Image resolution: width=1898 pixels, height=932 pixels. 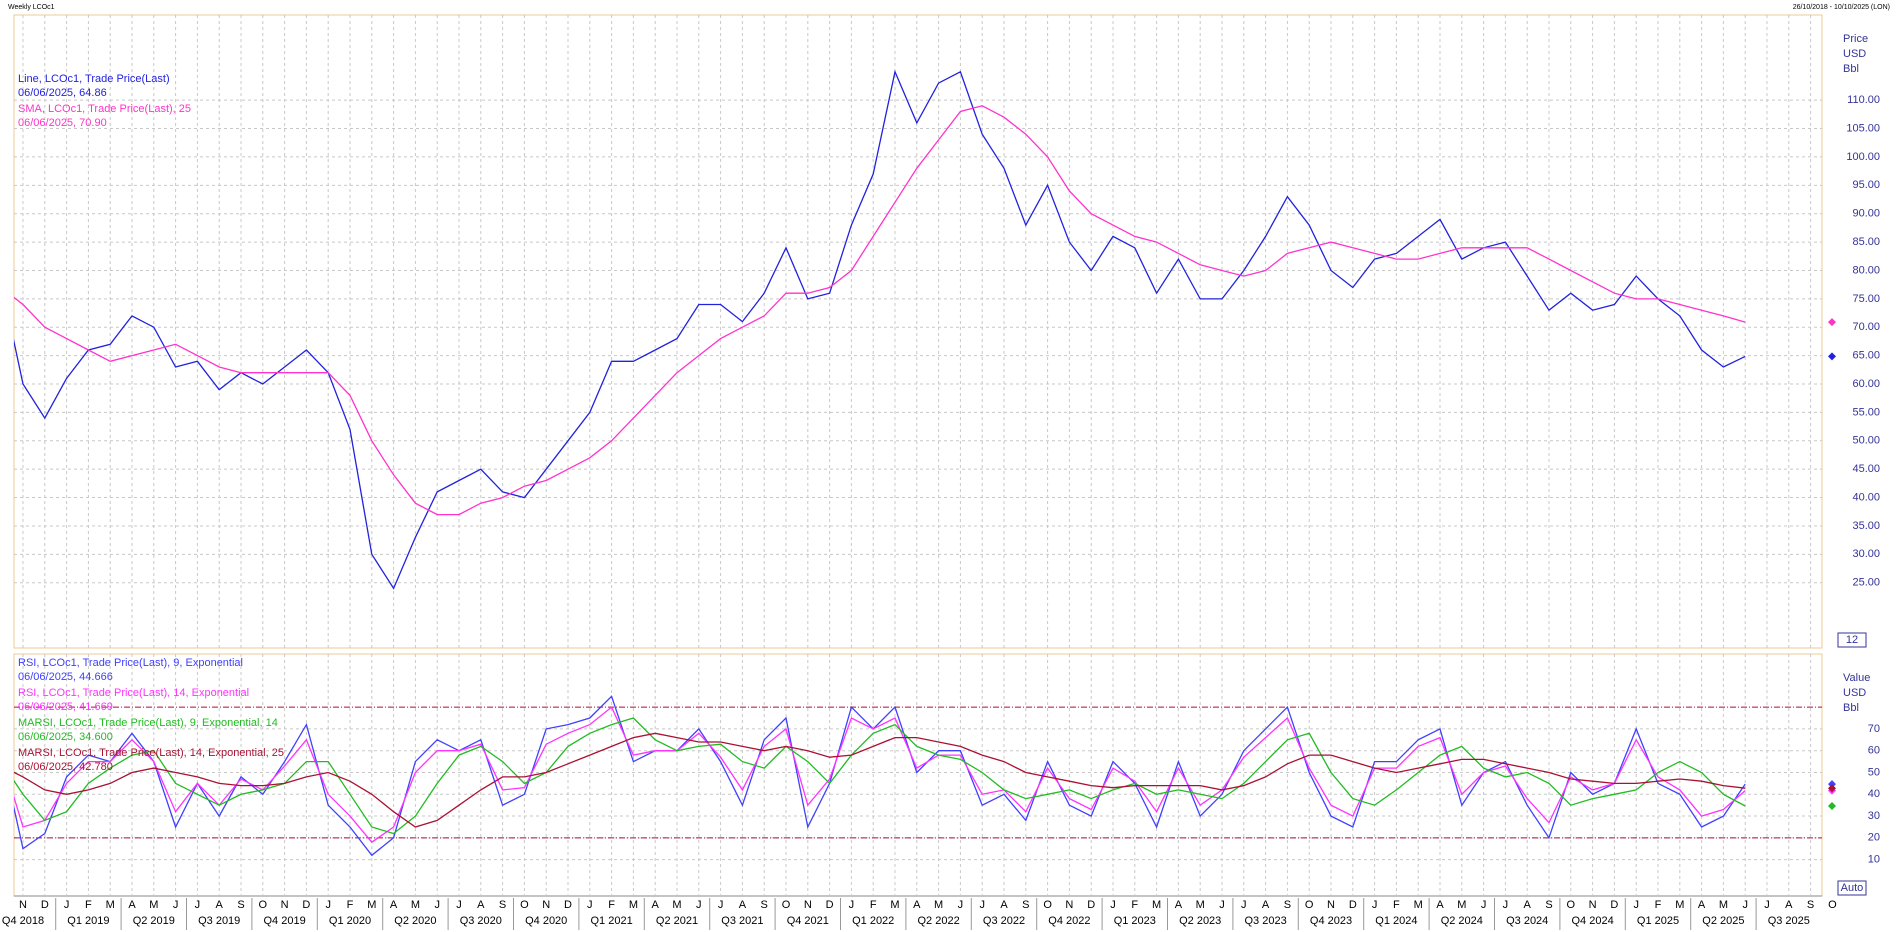 I want to click on y-tick-label: 60, so click(x=1874, y=751).